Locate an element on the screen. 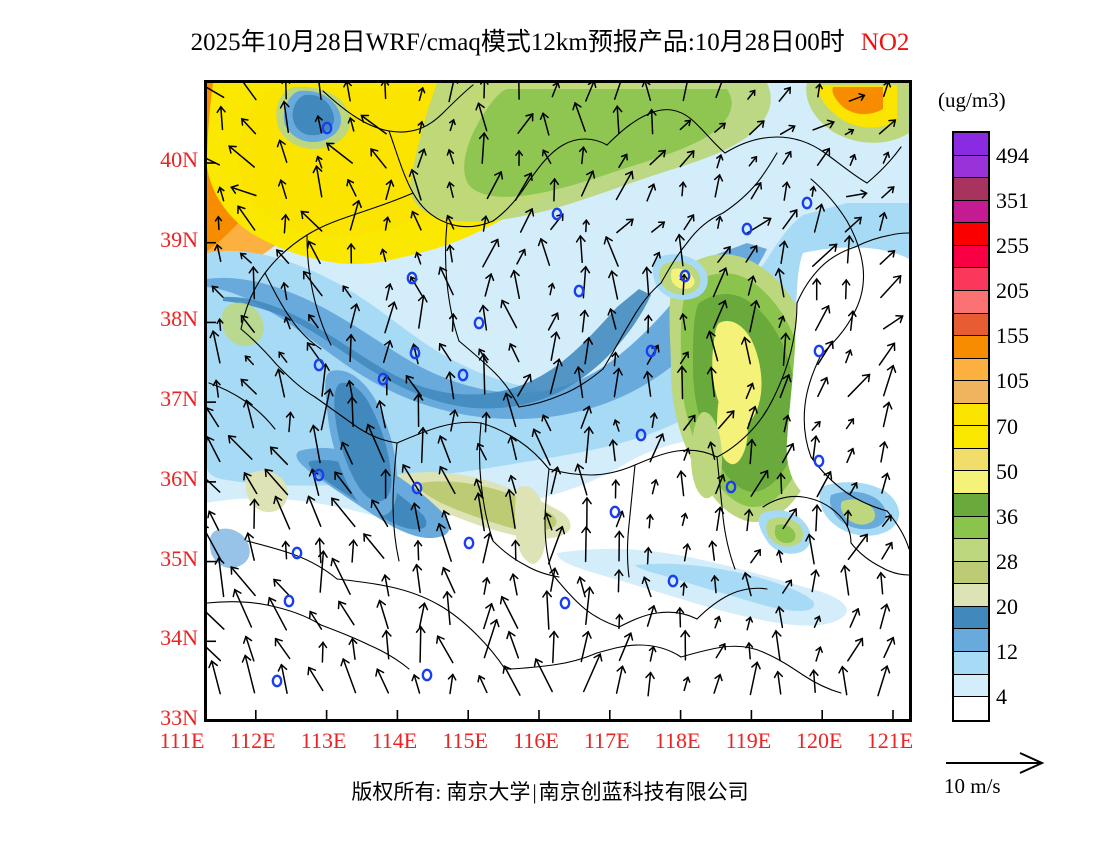 This screenshot has width=1100, height=850. colorbar-unit-label: (ug/m3) is located at coordinates (972, 100).